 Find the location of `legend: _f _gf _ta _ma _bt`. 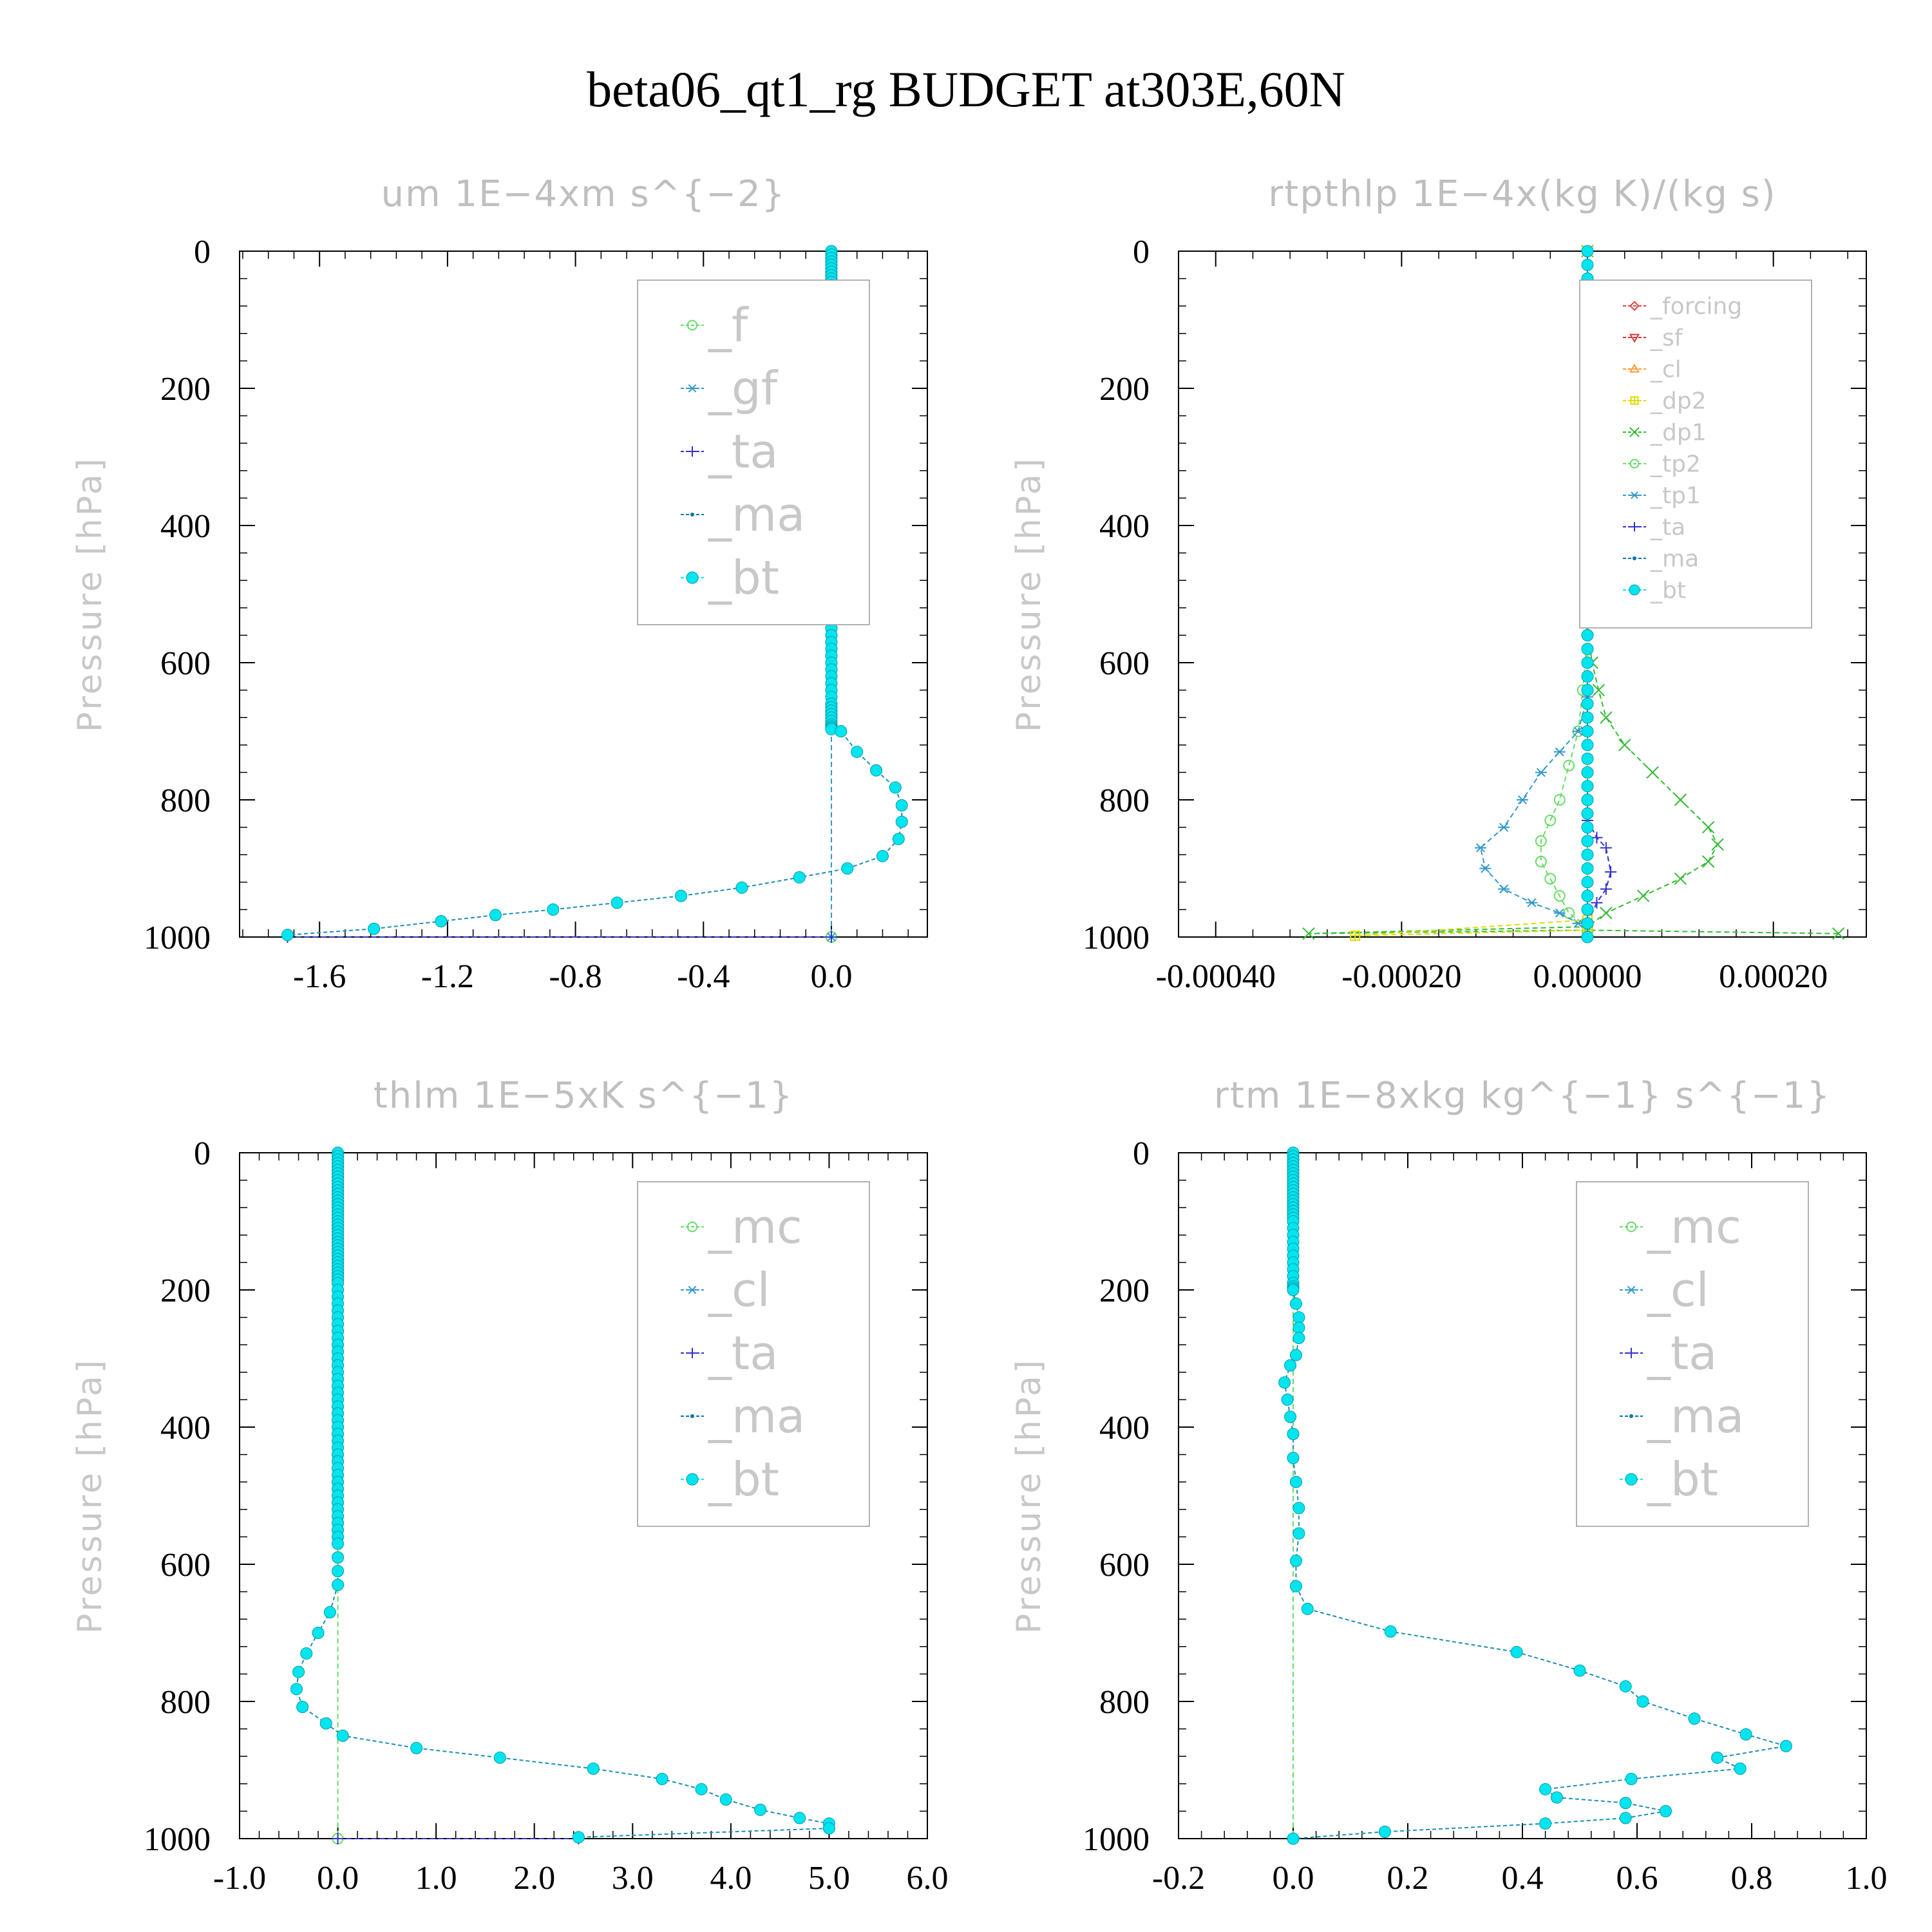

legend: _f _gf _ta _ma _bt is located at coordinates (753, 452).